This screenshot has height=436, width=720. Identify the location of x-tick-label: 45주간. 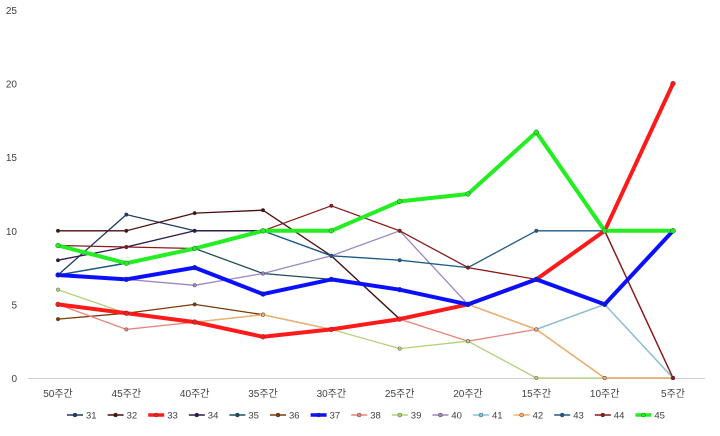
(127, 394).